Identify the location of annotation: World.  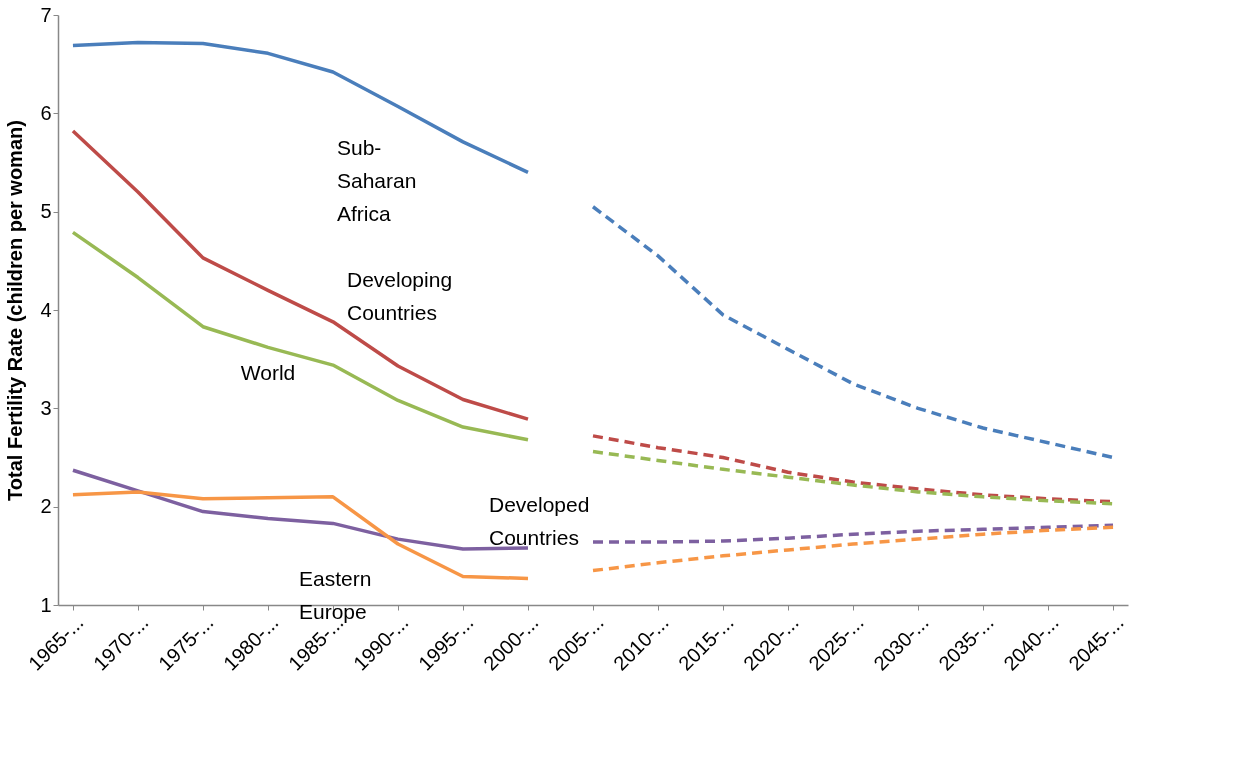
(268, 372).